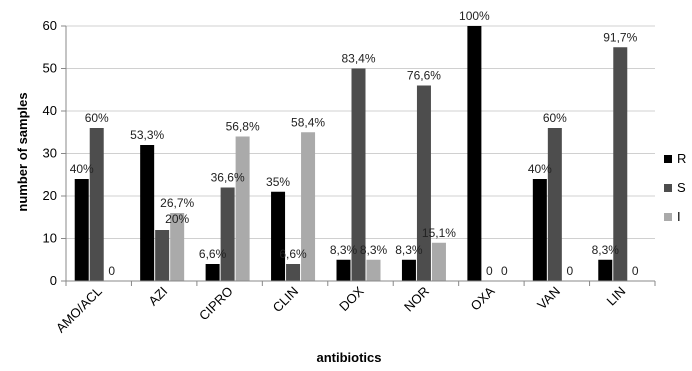  I want to click on data-label-extra: 20%, so click(177, 219).